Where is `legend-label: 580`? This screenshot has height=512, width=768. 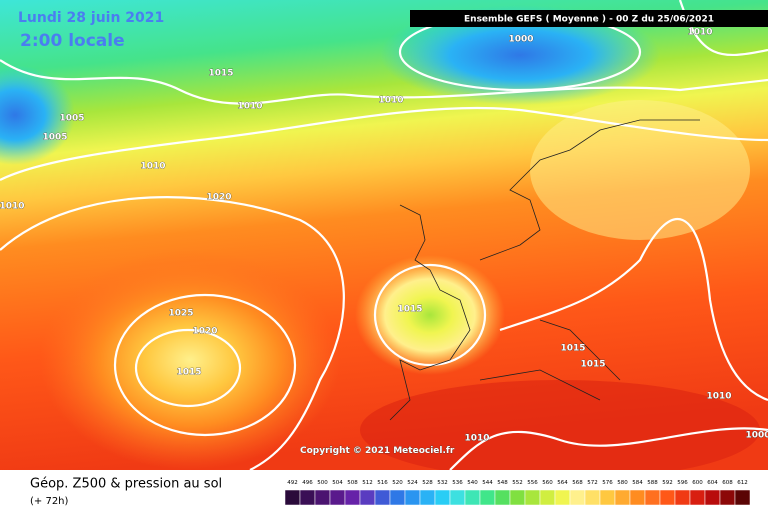 legend-label: 580 is located at coordinates (622, 483).